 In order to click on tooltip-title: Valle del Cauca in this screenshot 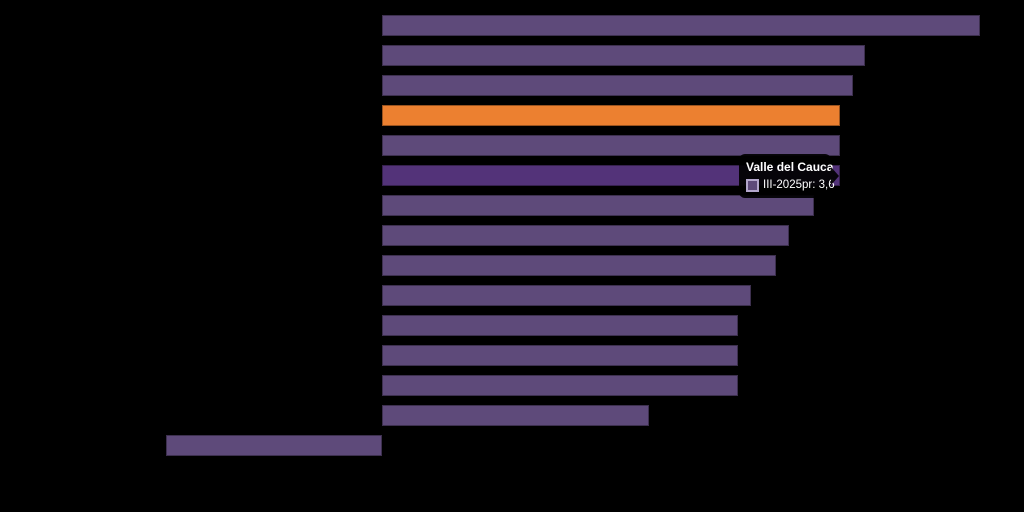, I will do `click(790, 167)`.